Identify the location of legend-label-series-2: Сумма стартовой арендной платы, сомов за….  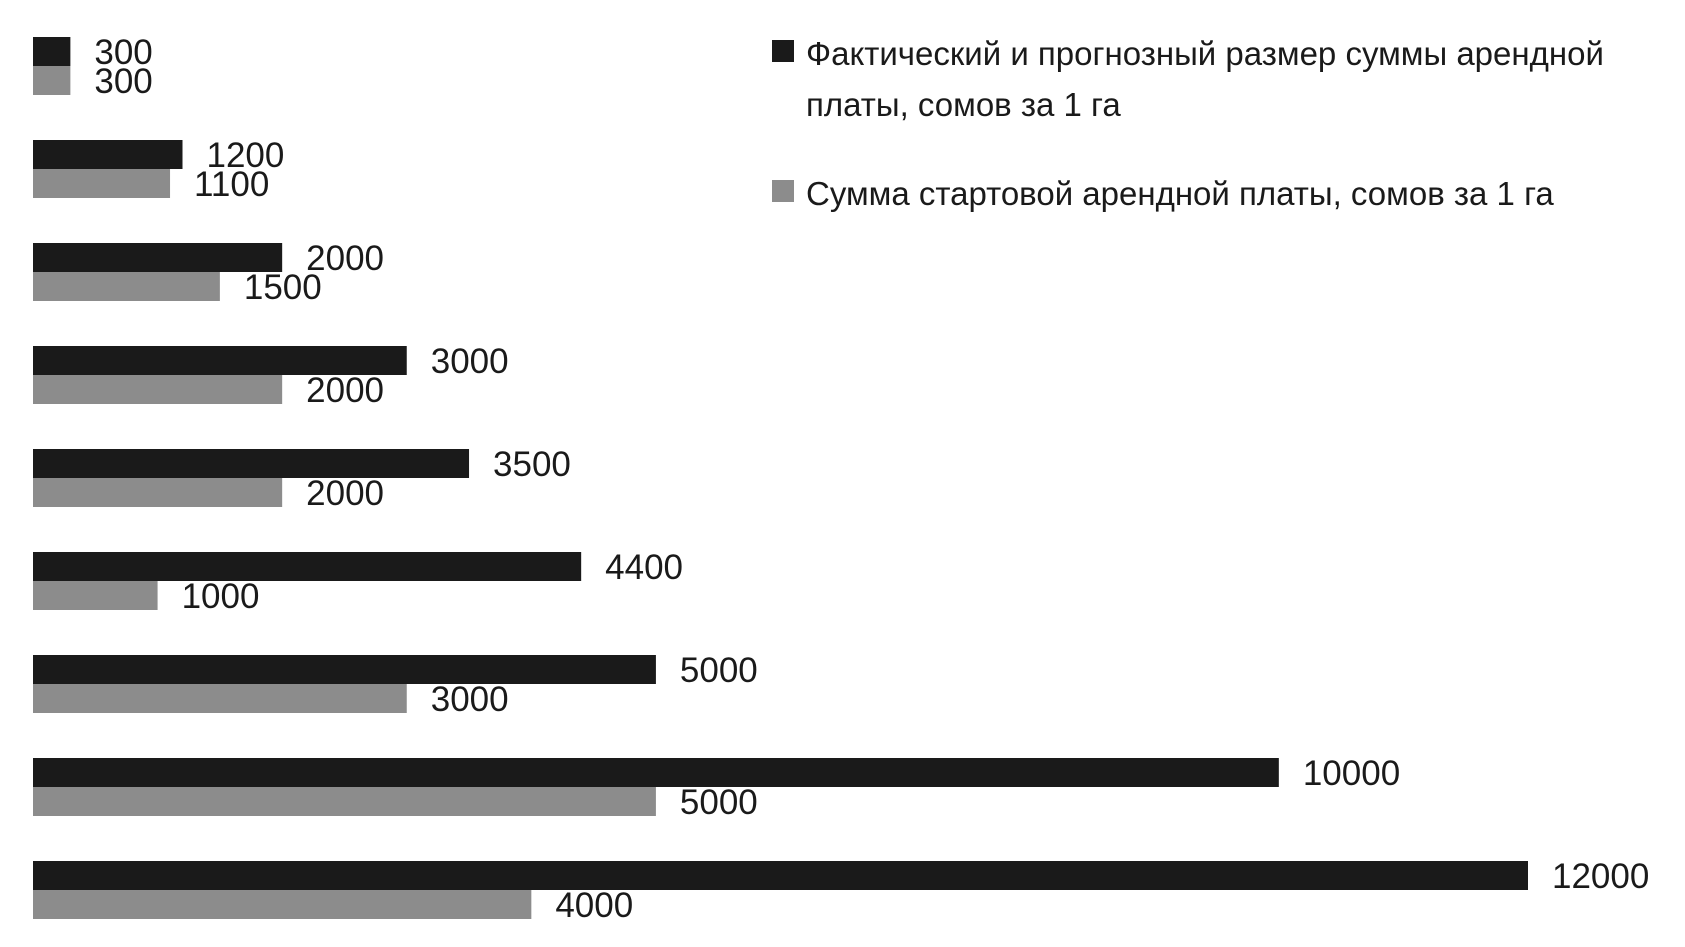
(1180, 193).